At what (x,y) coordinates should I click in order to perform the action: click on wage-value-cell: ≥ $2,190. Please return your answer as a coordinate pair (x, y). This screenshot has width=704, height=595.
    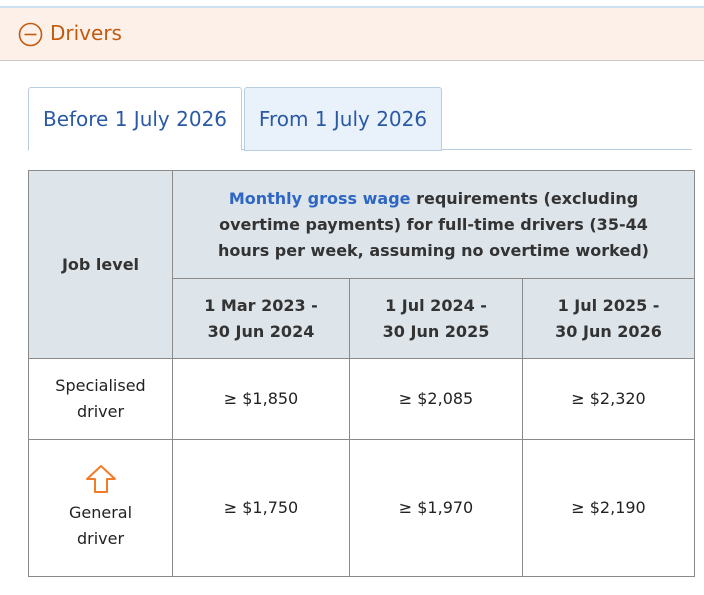
    Looking at the image, I should click on (608, 508).